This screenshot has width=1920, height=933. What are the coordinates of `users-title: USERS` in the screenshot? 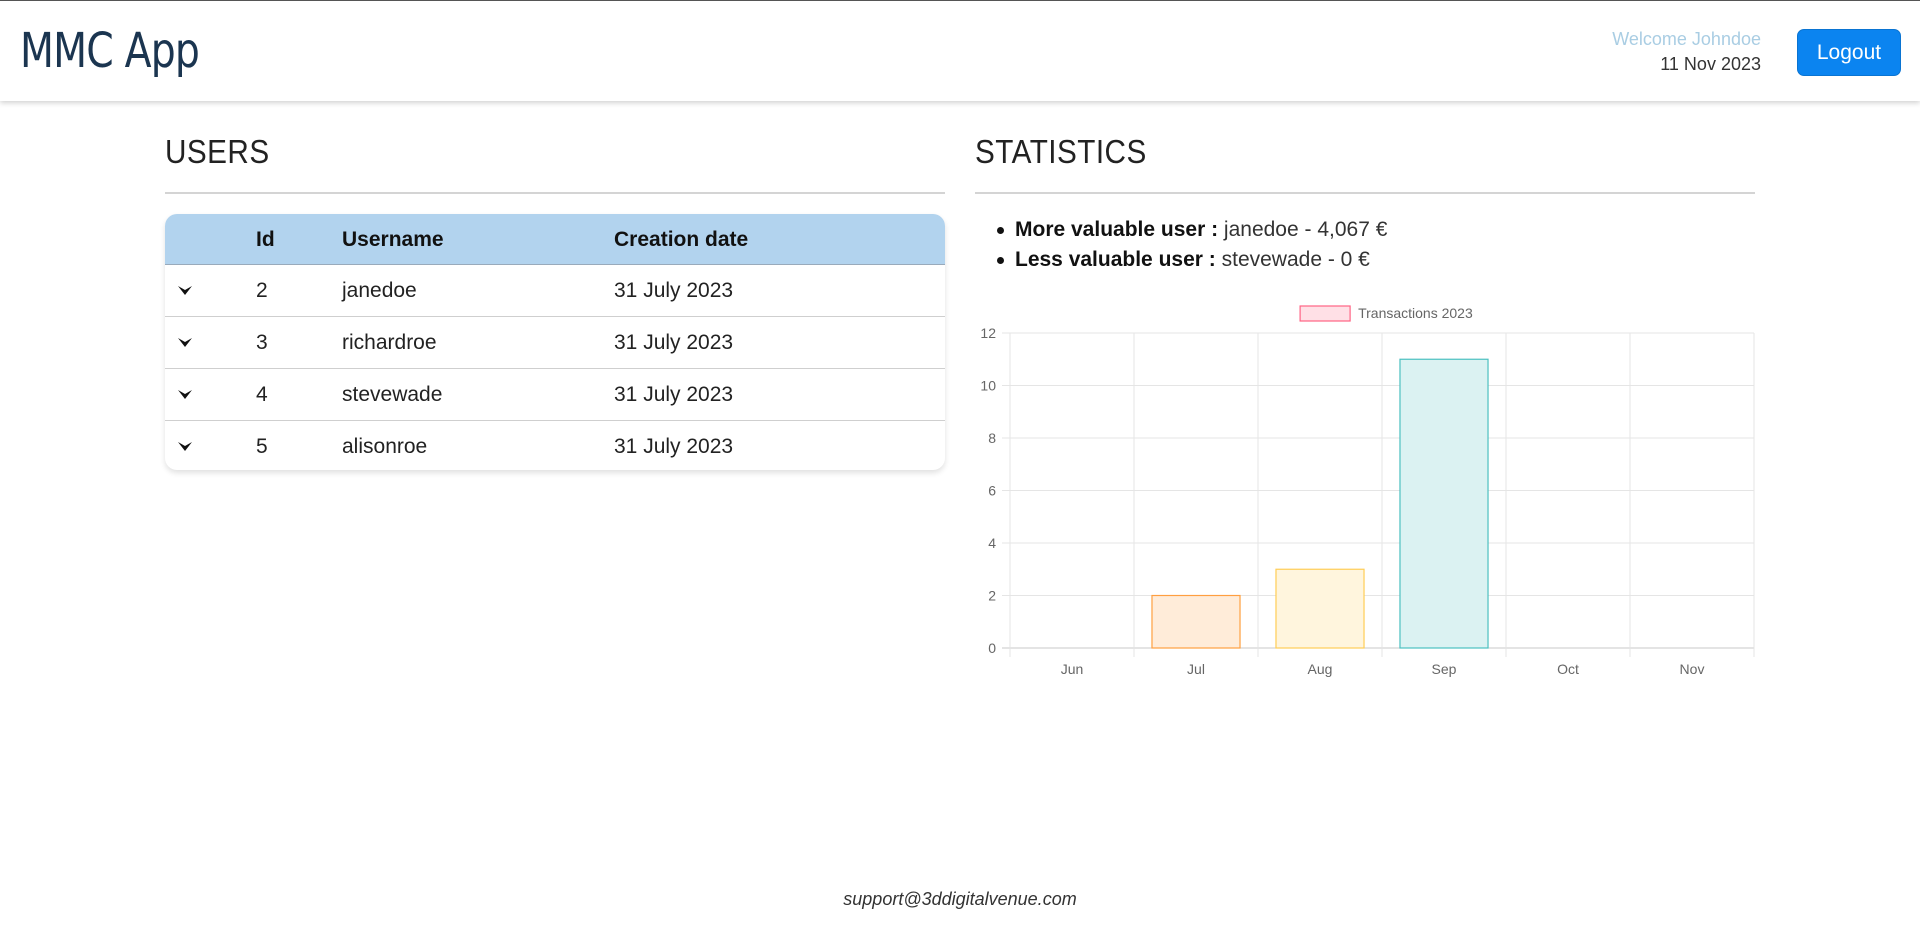 It's located at (217, 151).